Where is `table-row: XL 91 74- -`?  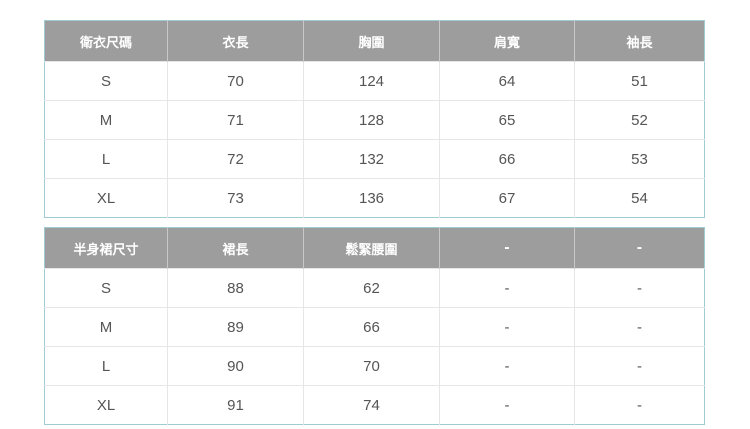 table-row: XL 91 74- - is located at coordinates (374, 405).